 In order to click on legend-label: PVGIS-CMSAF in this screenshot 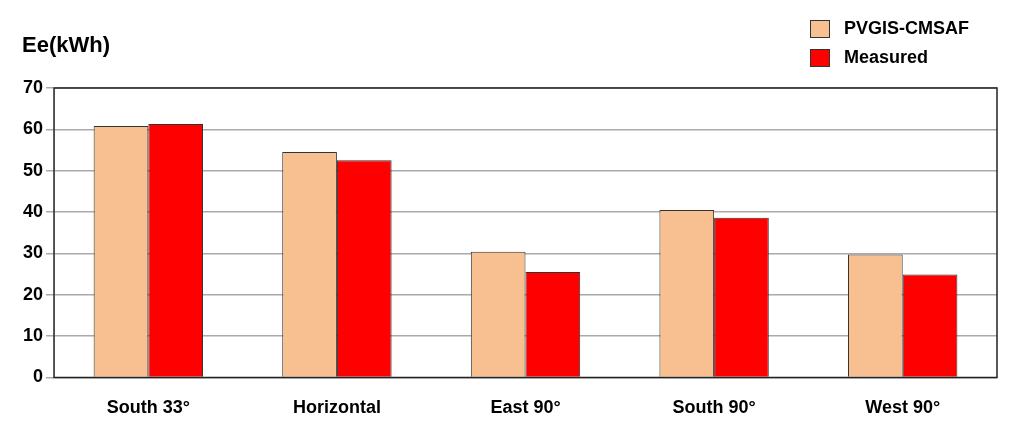, I will do `click(906, 28)`.